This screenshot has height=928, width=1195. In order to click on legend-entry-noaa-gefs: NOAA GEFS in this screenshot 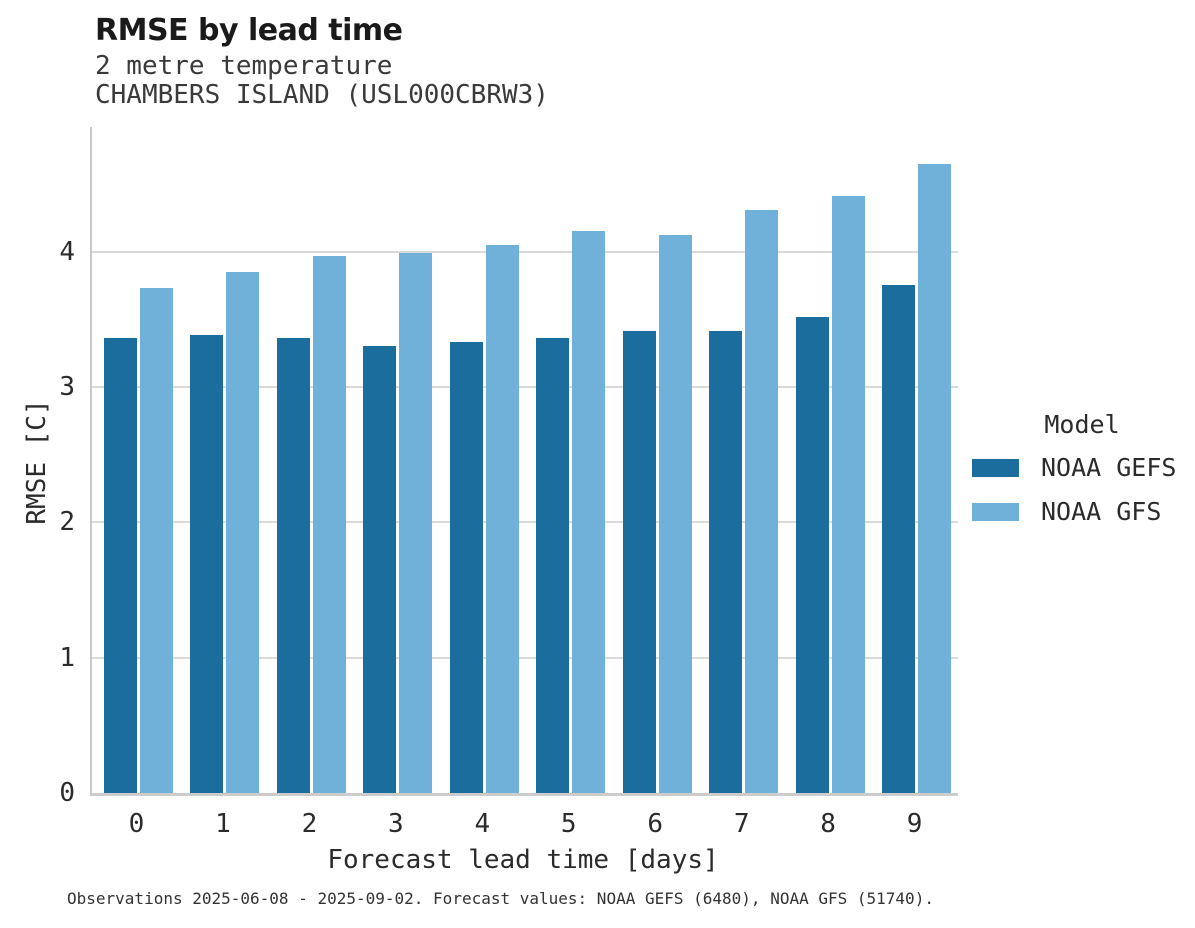, I will do `click(1082, 467)`.